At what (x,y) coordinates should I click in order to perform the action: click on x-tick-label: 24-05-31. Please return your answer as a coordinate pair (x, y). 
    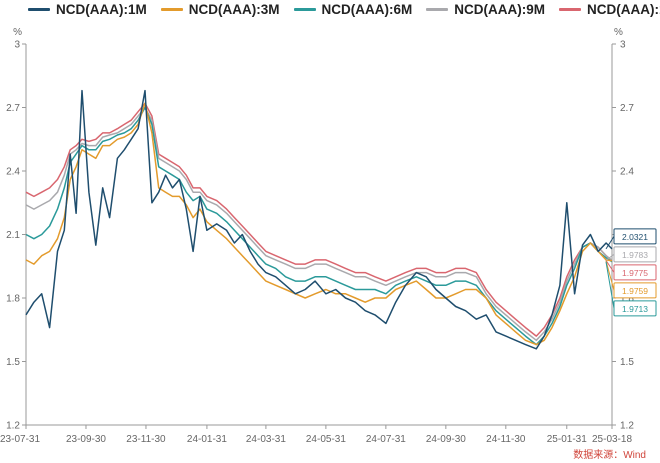
    Looking at the image, I should click on (326, 439).